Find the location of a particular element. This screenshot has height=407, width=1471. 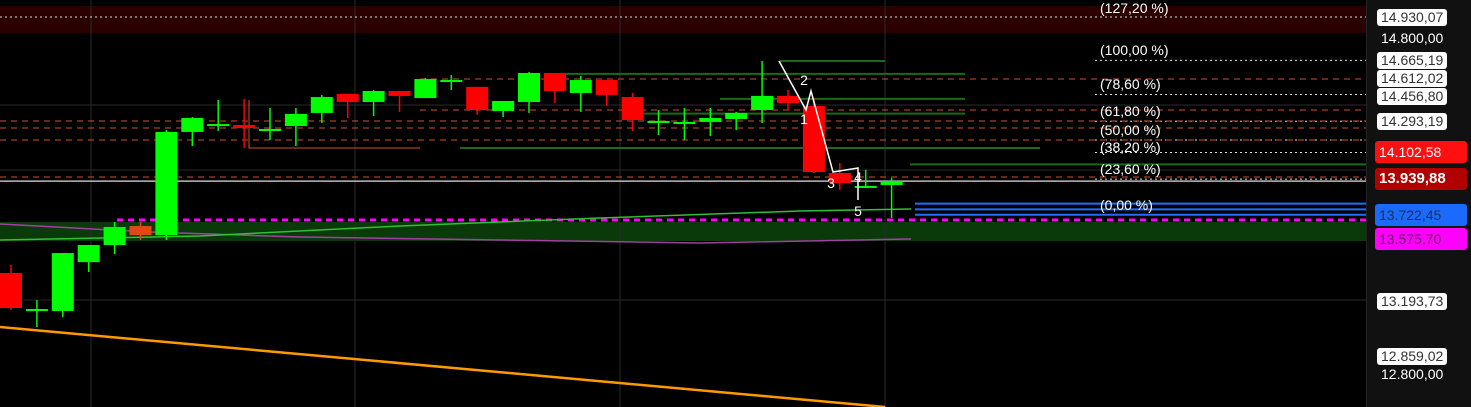

trendline-orange is located at coordinates (443, 366).